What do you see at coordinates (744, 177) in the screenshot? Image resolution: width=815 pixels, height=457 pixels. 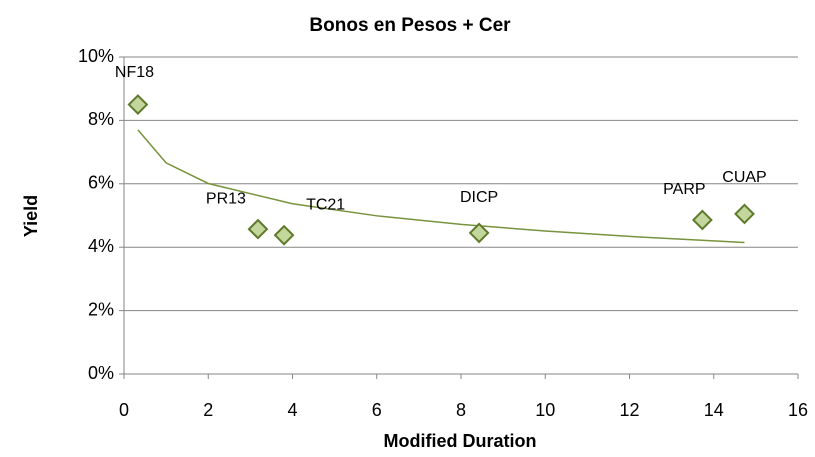 I see `point-label: CUAP` at bounding box center [744, 177].